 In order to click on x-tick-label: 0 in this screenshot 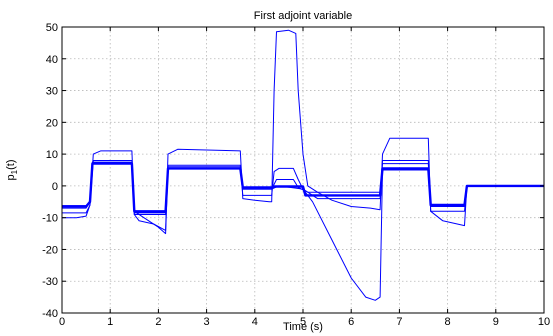, I will do `click(62, 322)`.